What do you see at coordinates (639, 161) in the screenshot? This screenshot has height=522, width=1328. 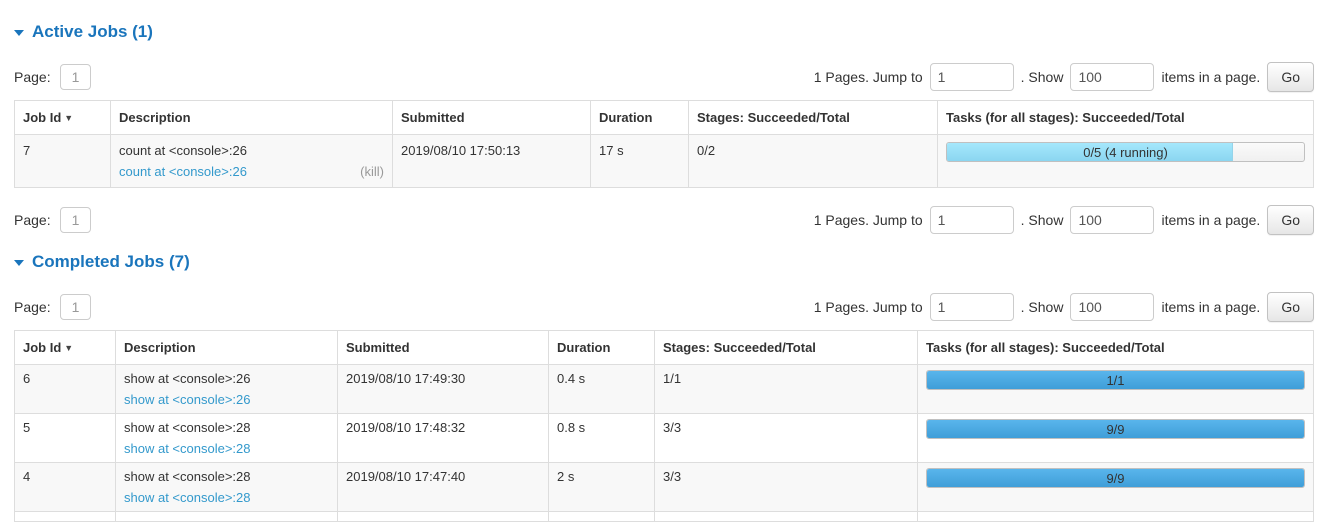 I see `duration-cell: 17 s` at bounding box center [639, 161].